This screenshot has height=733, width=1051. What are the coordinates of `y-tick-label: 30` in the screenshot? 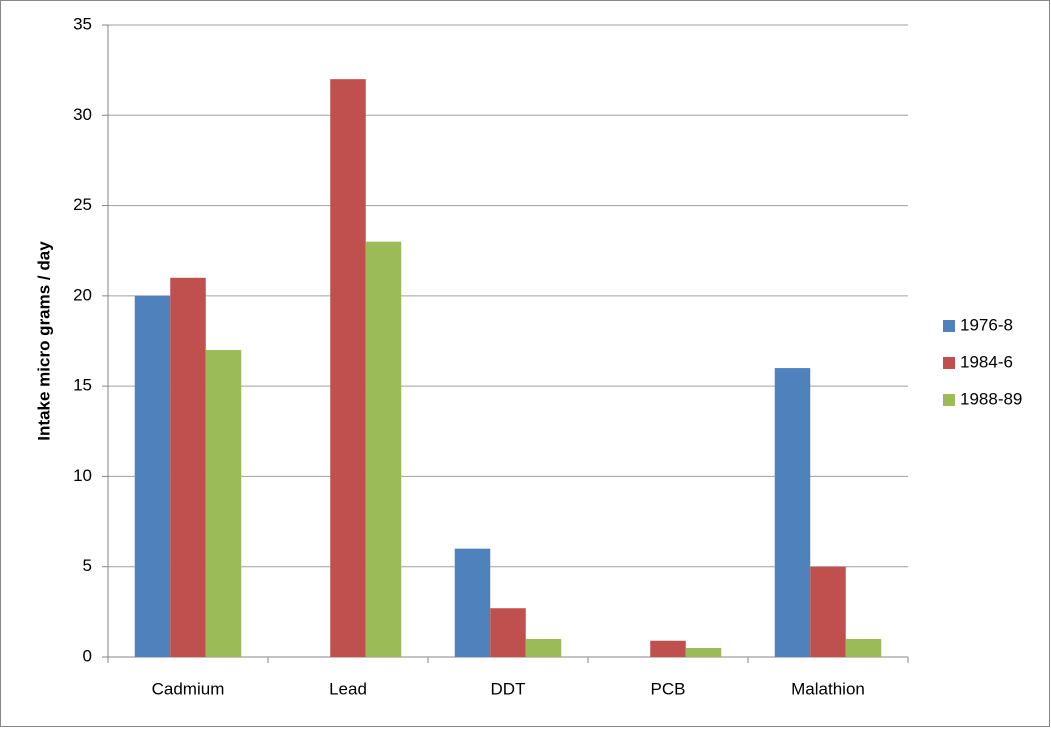 It's located at (82, 114).